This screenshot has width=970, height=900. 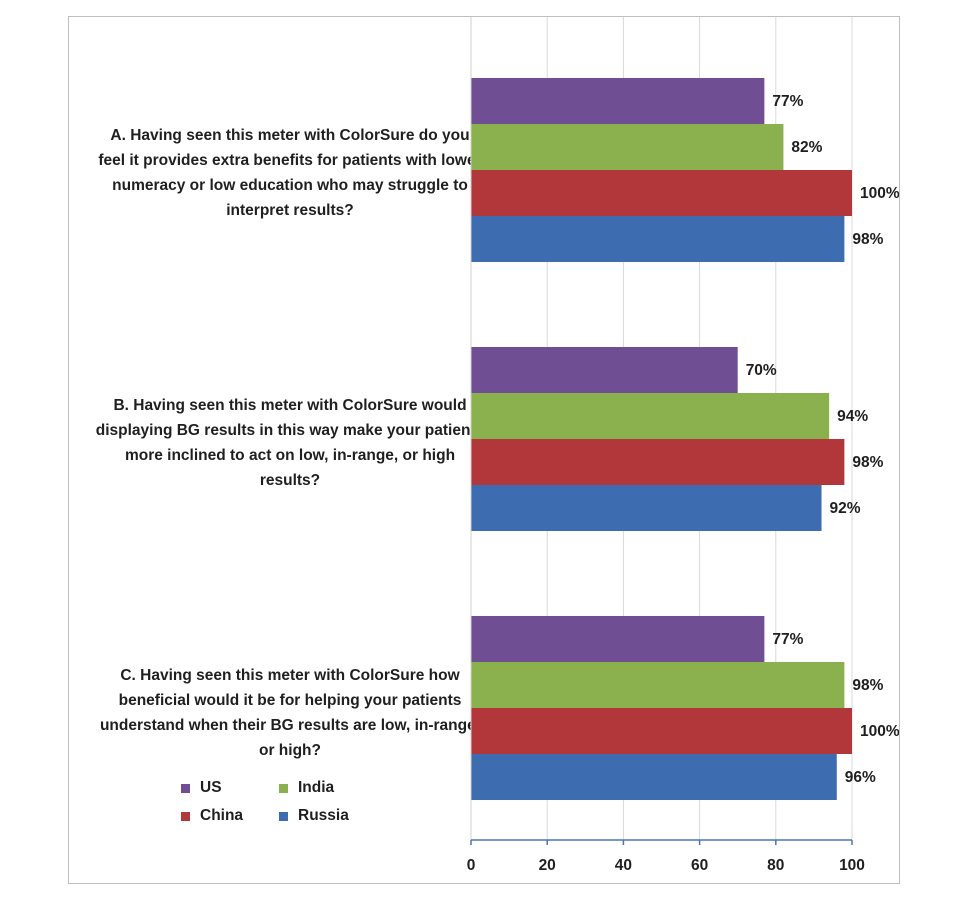 What do you see at coordinates (867, 685) in the screenshot?
I see `data-label-india-c: 98%` at bounding box center [867, 685].